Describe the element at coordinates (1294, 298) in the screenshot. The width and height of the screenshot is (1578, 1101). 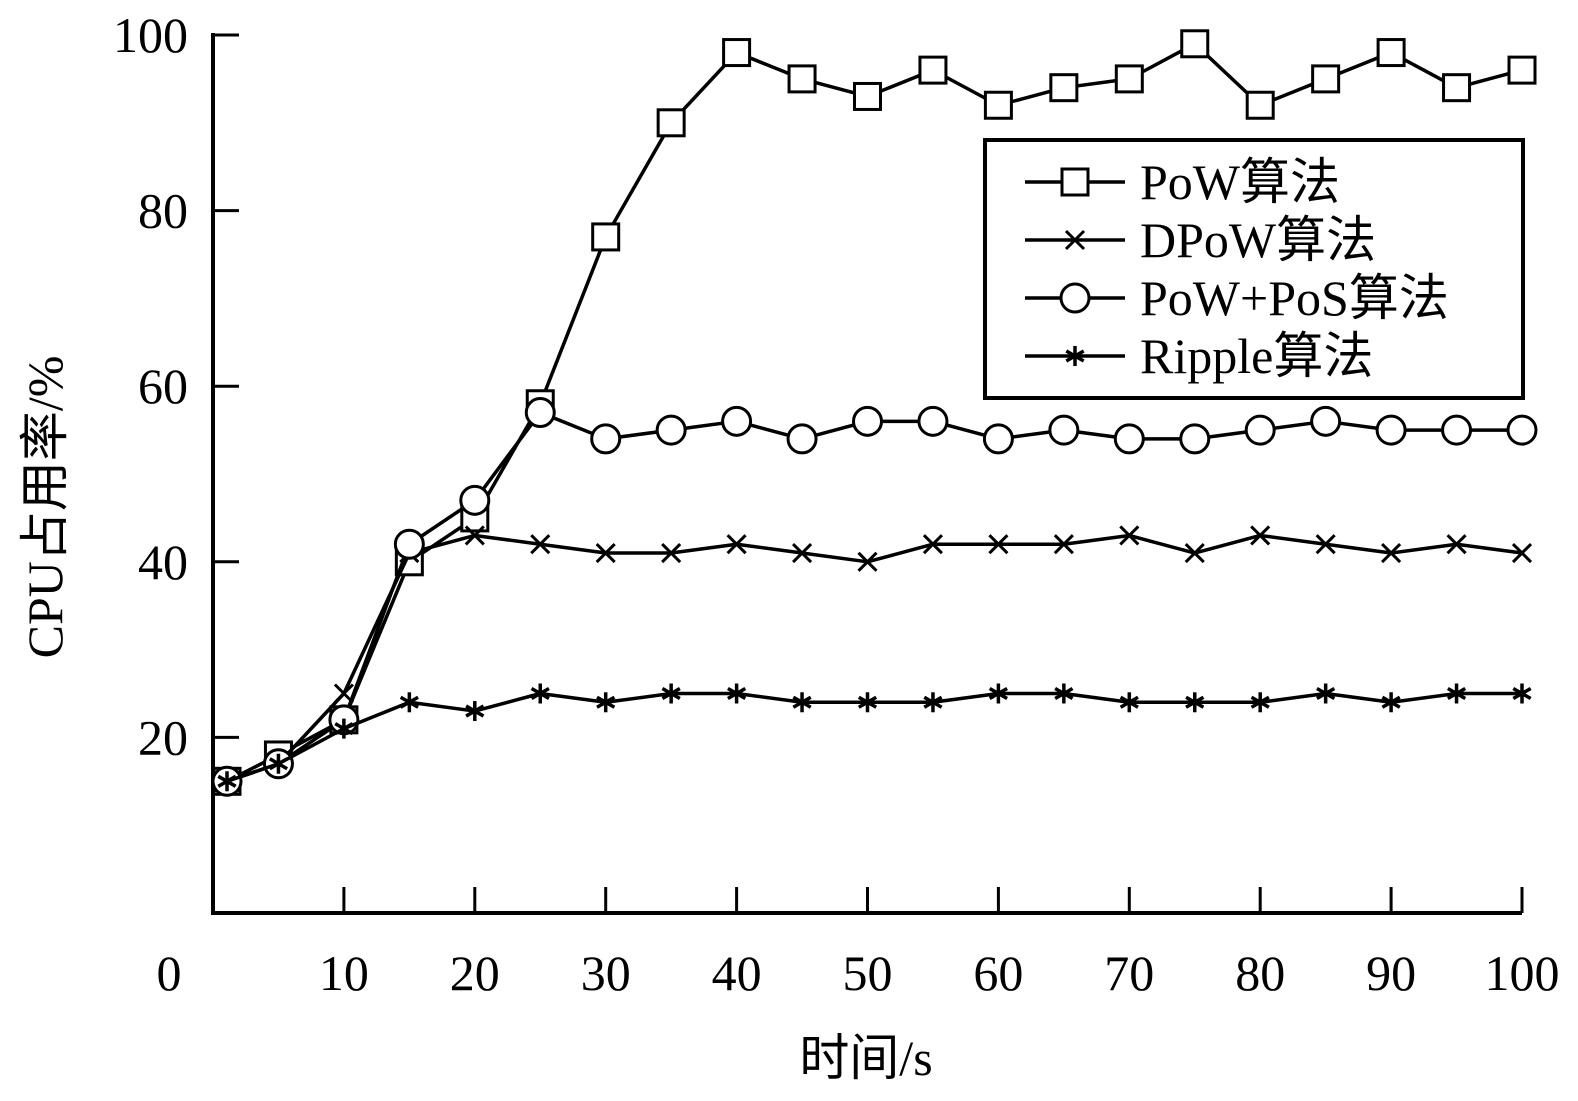
I see `legend-label: PoW+PoS算法` at that location.